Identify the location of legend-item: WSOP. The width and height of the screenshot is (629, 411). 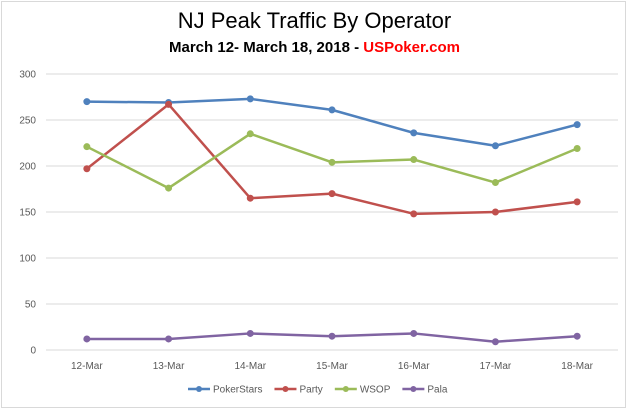
(362, 390).